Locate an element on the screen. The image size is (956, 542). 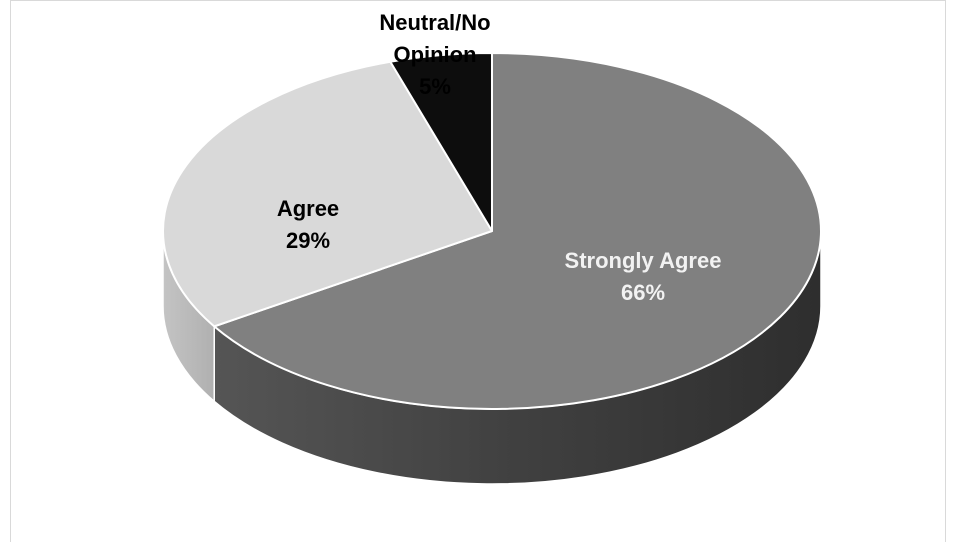
pie-slice-neutral-no-opinion is located at coordinates (441, 142).